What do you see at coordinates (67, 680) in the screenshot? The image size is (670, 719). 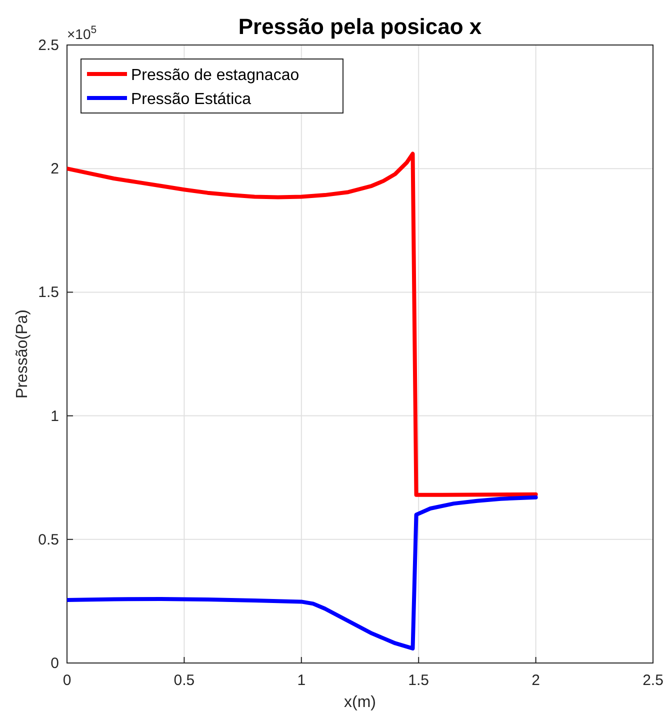 I see `x-tick-label: 0` at bounding box center [67, 680].